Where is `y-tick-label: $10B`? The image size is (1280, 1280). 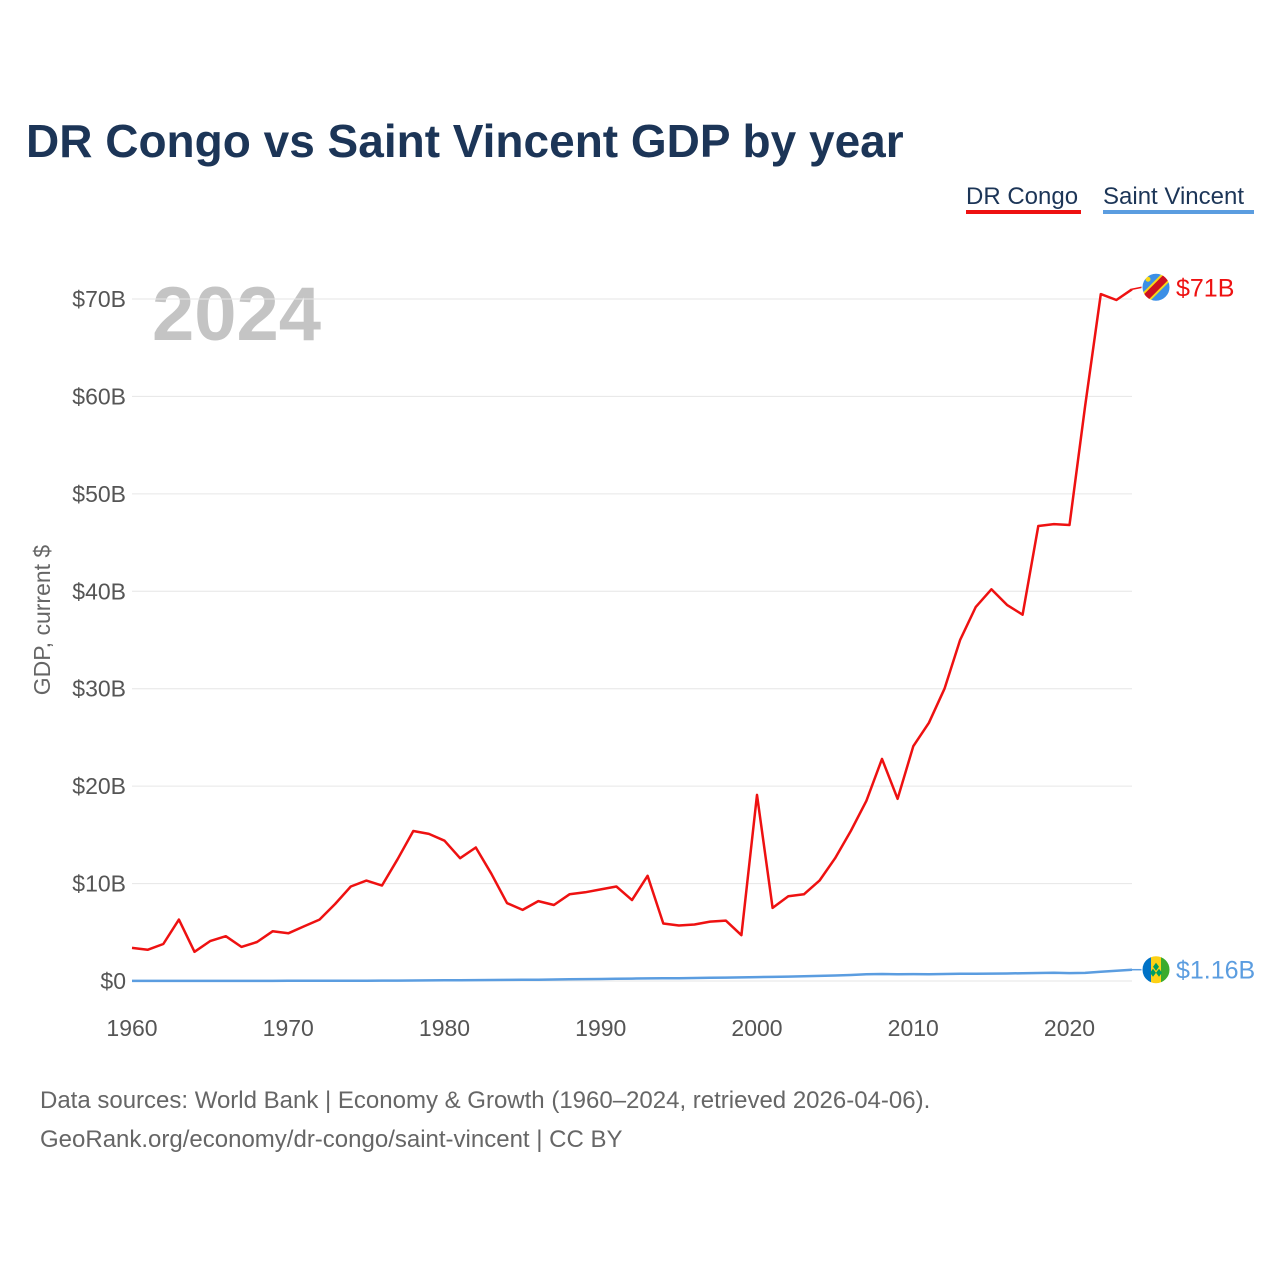 y-tick-label: $10B is located at coordinates (99, 884).